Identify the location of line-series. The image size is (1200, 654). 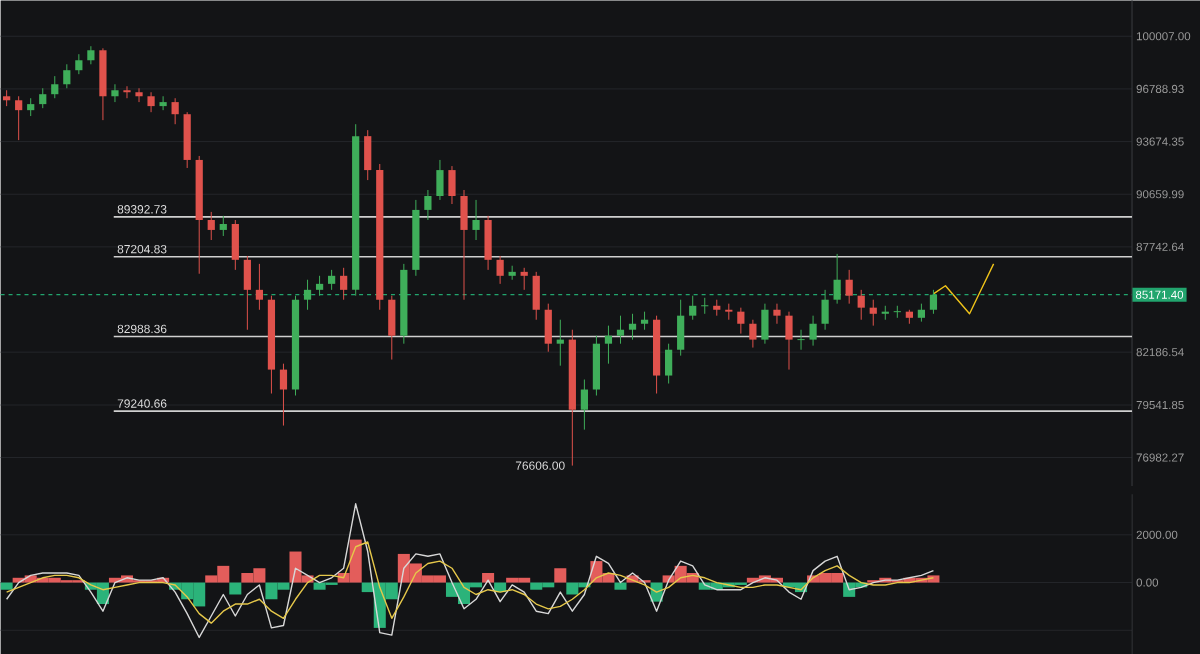
(963, 288).